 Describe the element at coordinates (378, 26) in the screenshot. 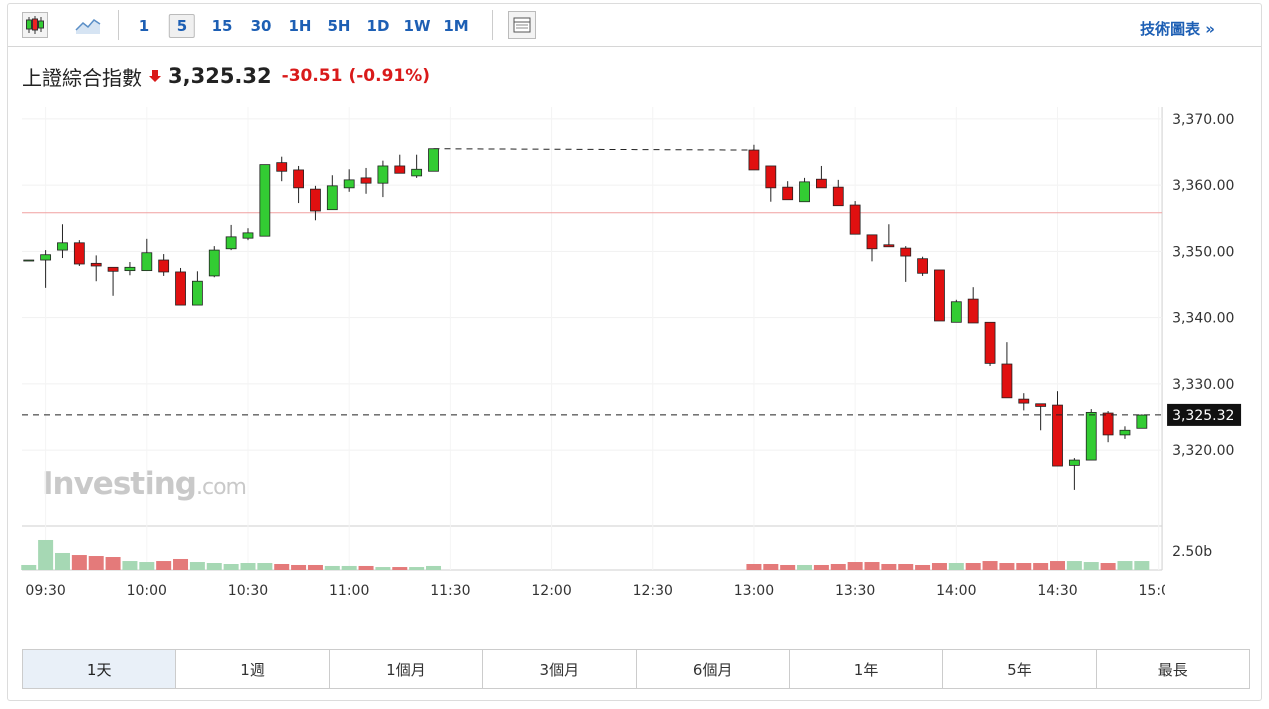

I see `interval-button: 1D` at that location.